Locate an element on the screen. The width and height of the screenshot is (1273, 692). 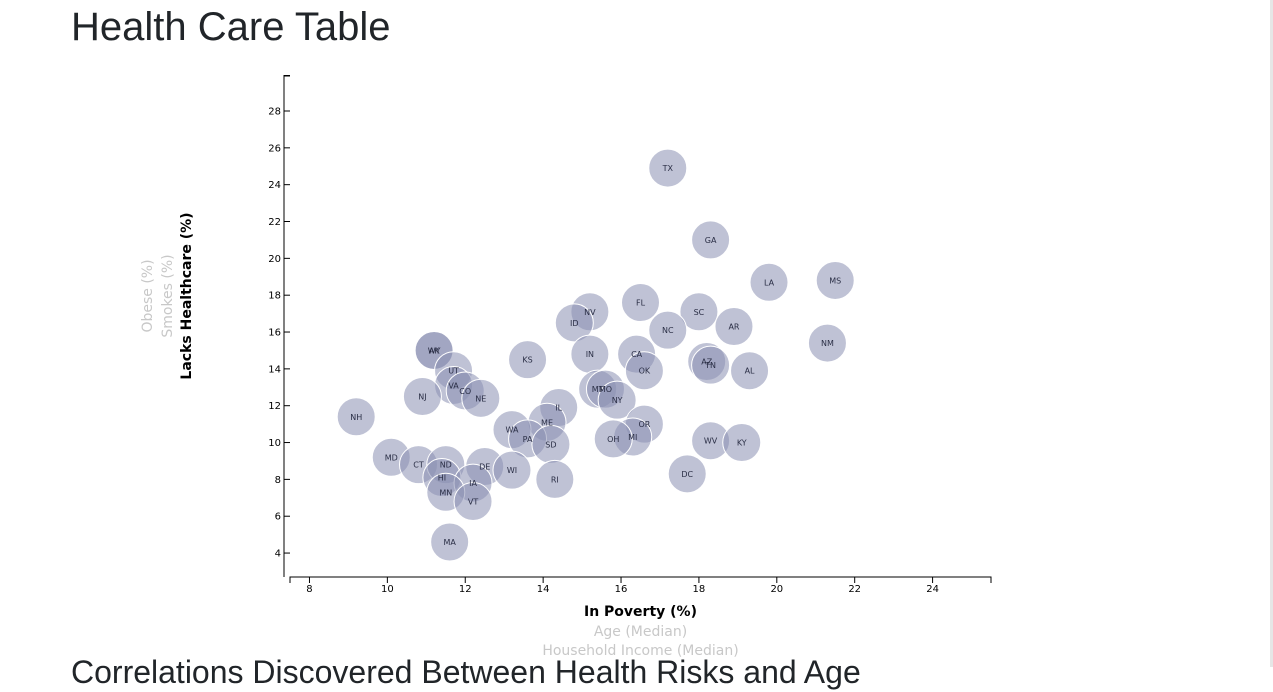
y-tick-label: 24 is located at coordinates (274, 185).